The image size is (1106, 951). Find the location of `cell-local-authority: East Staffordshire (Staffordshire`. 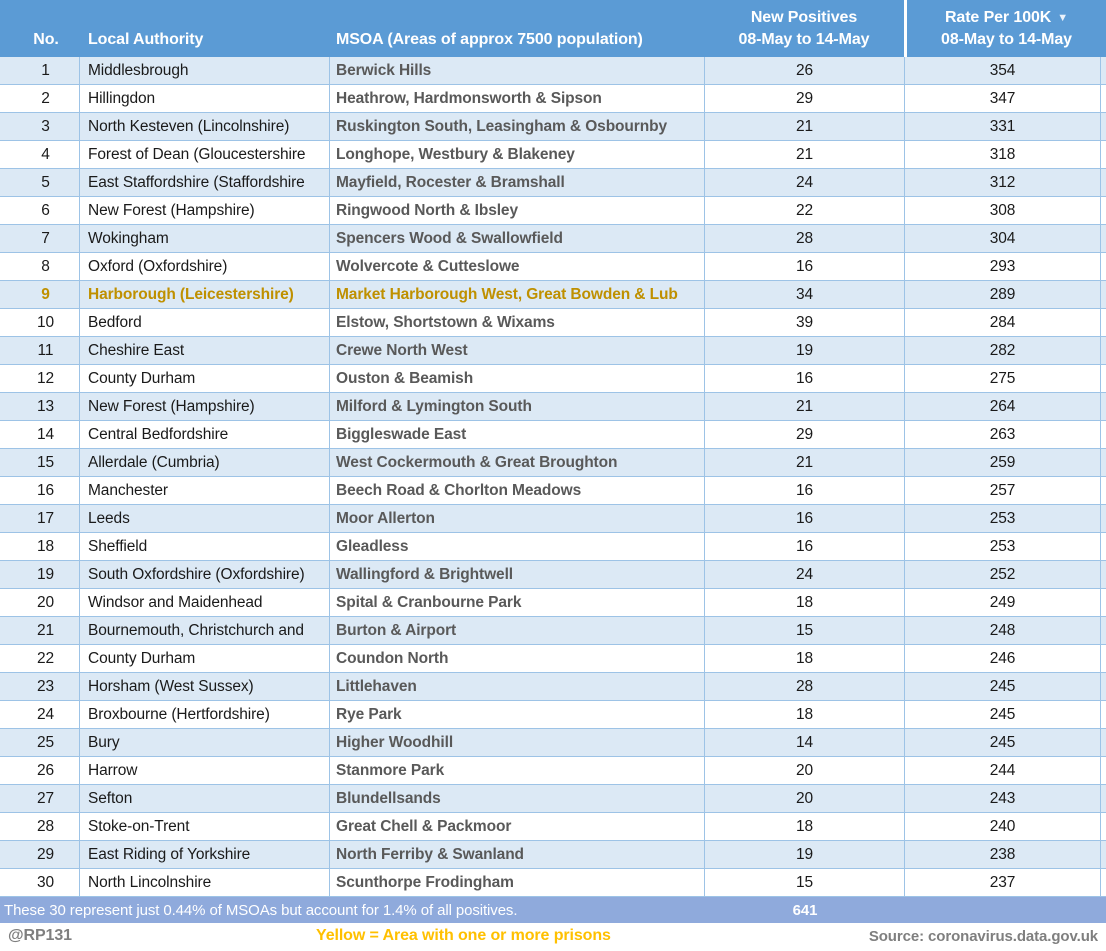

cell-local-authority: East Staffordshire (Staffordshire is located at coordinates (205, 182).